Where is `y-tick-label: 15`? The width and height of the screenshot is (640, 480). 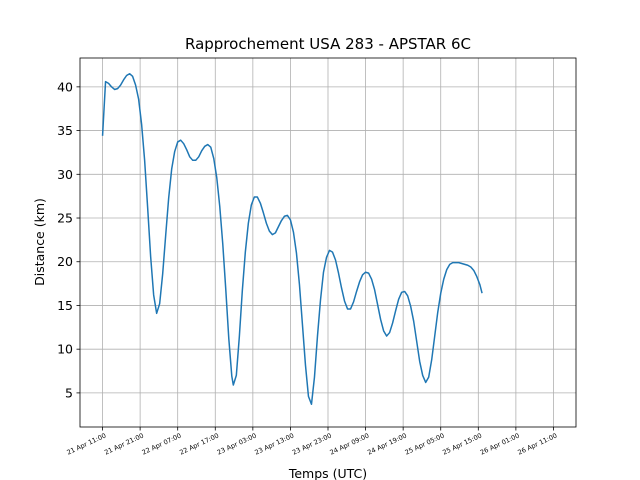 y-tick-label: 15 is located at coordinates (65, 305).